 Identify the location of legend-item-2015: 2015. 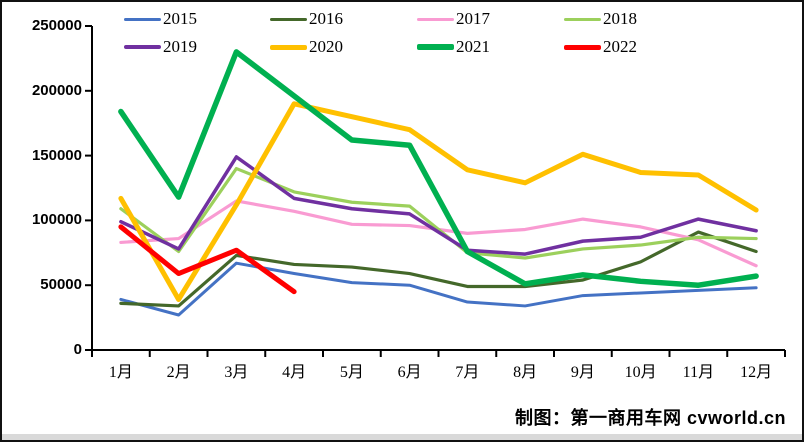
(160, 18).